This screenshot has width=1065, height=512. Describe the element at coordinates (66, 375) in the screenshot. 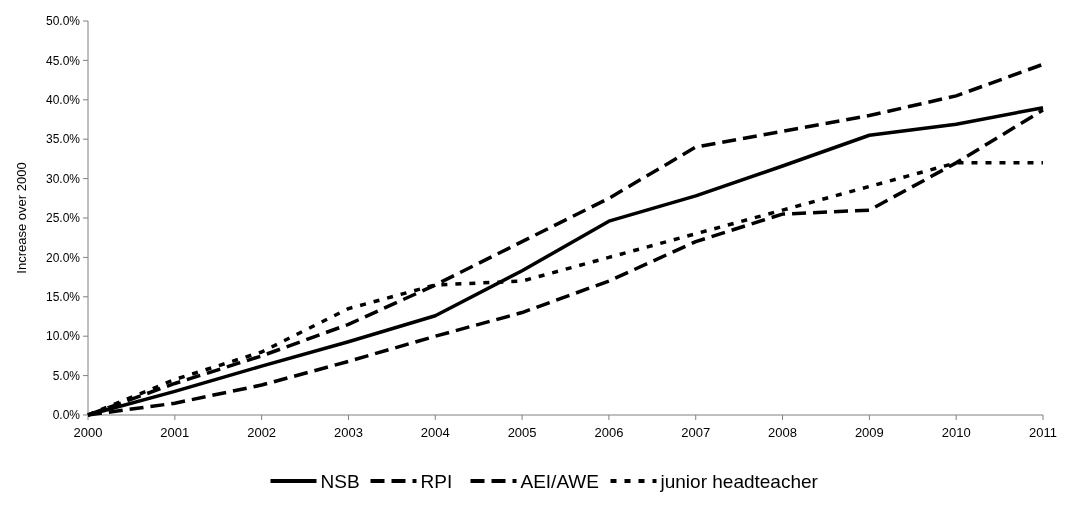

I see `y-tick-label: 5.0%` at that location.